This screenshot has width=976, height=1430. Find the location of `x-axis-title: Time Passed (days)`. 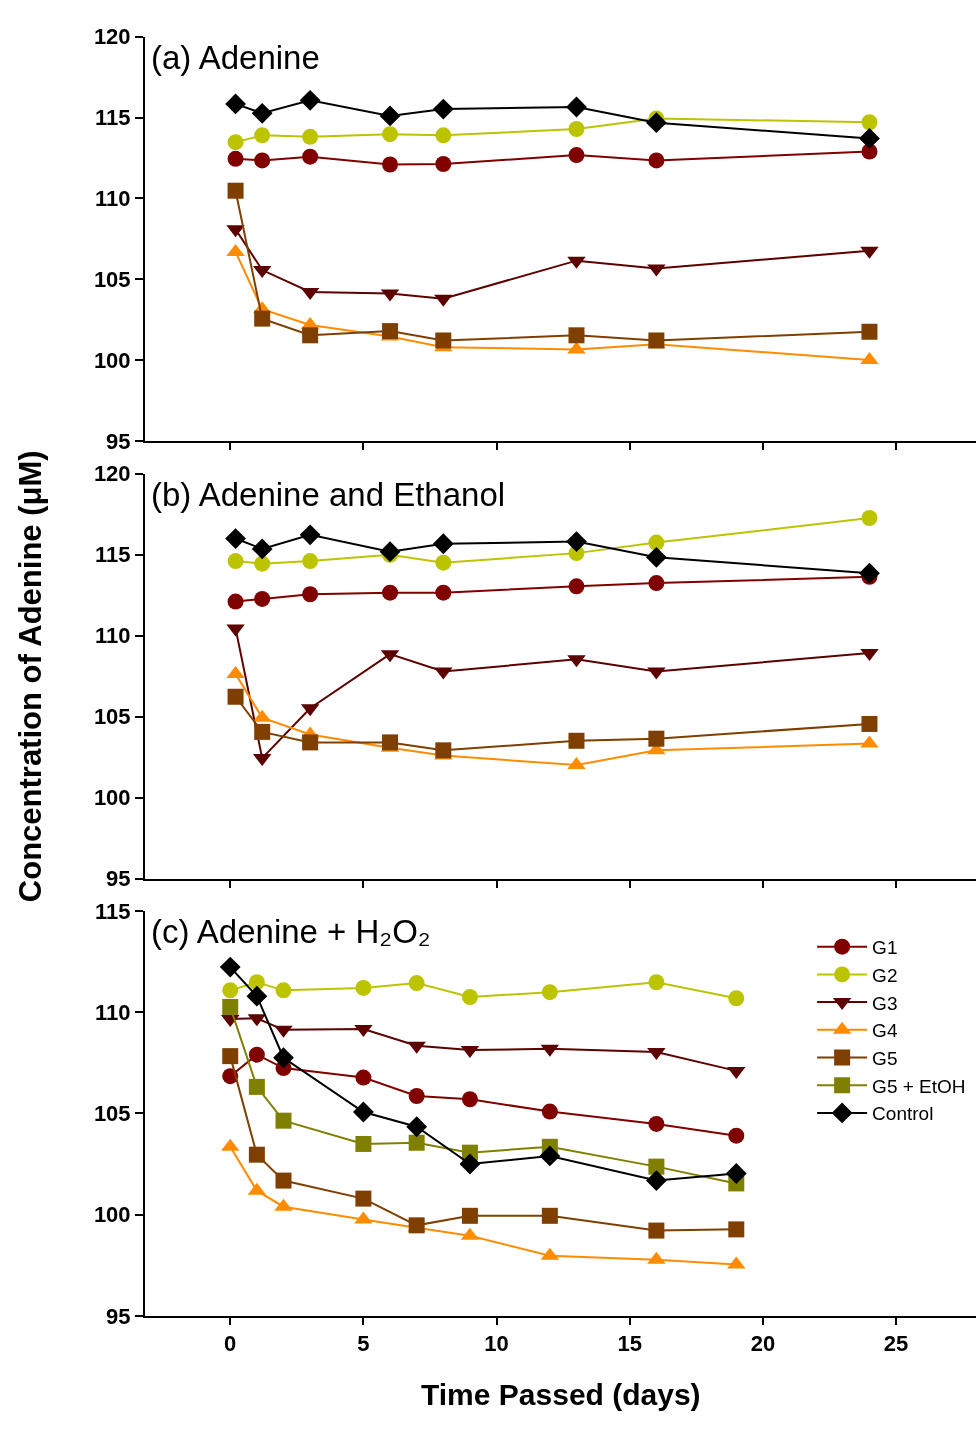

x-axis-title: Time Passed (days) is located at coordinates (561, 1394).